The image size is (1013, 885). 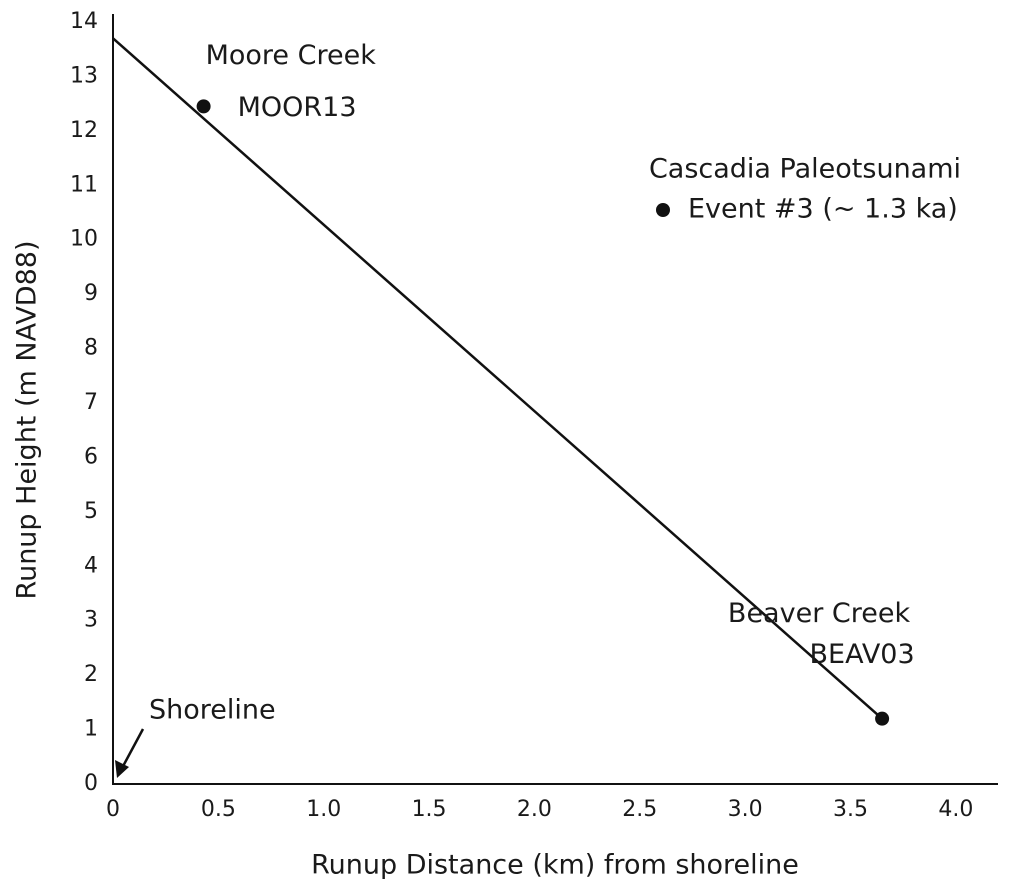 What do you see at coordinates (91, 729) in the screenshot?
I see `y-tick-label: 1` at bounding box center [91, 729].